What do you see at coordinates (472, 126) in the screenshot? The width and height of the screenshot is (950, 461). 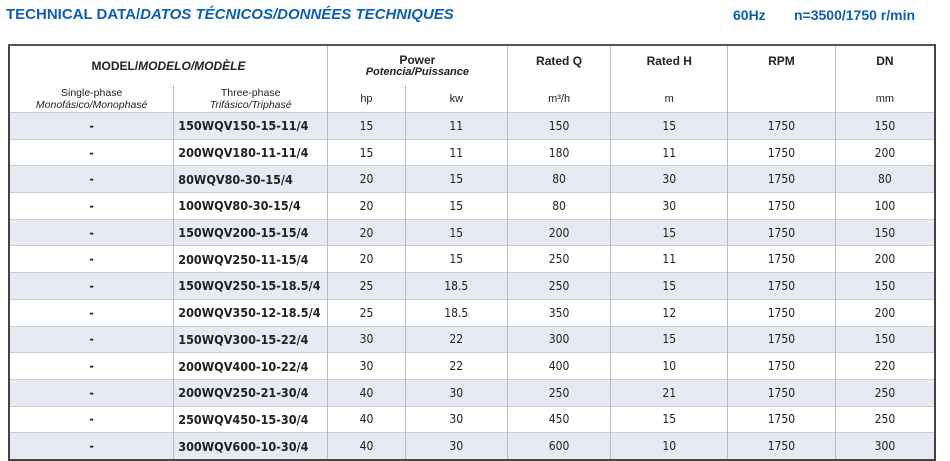 I see `table-row: -150WQV150-15-11/4 15 11 150 15 1750 150` at bounding box center [472, 126].